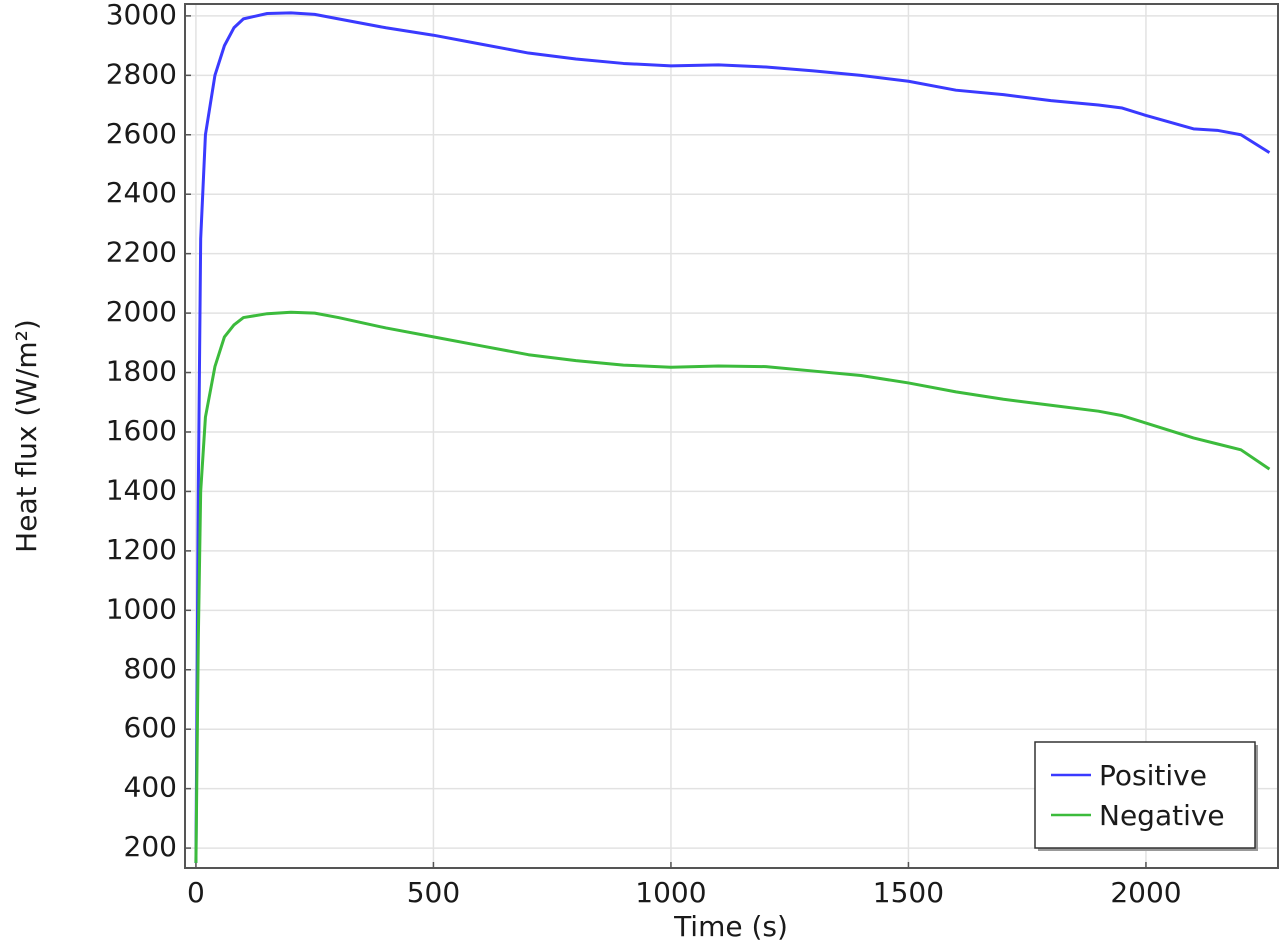  What do you see at coordinates (26, 436) in the screenshot?
I see `y-axis-title: Heat flux (W/m²)` at bounding box center [26, 436].